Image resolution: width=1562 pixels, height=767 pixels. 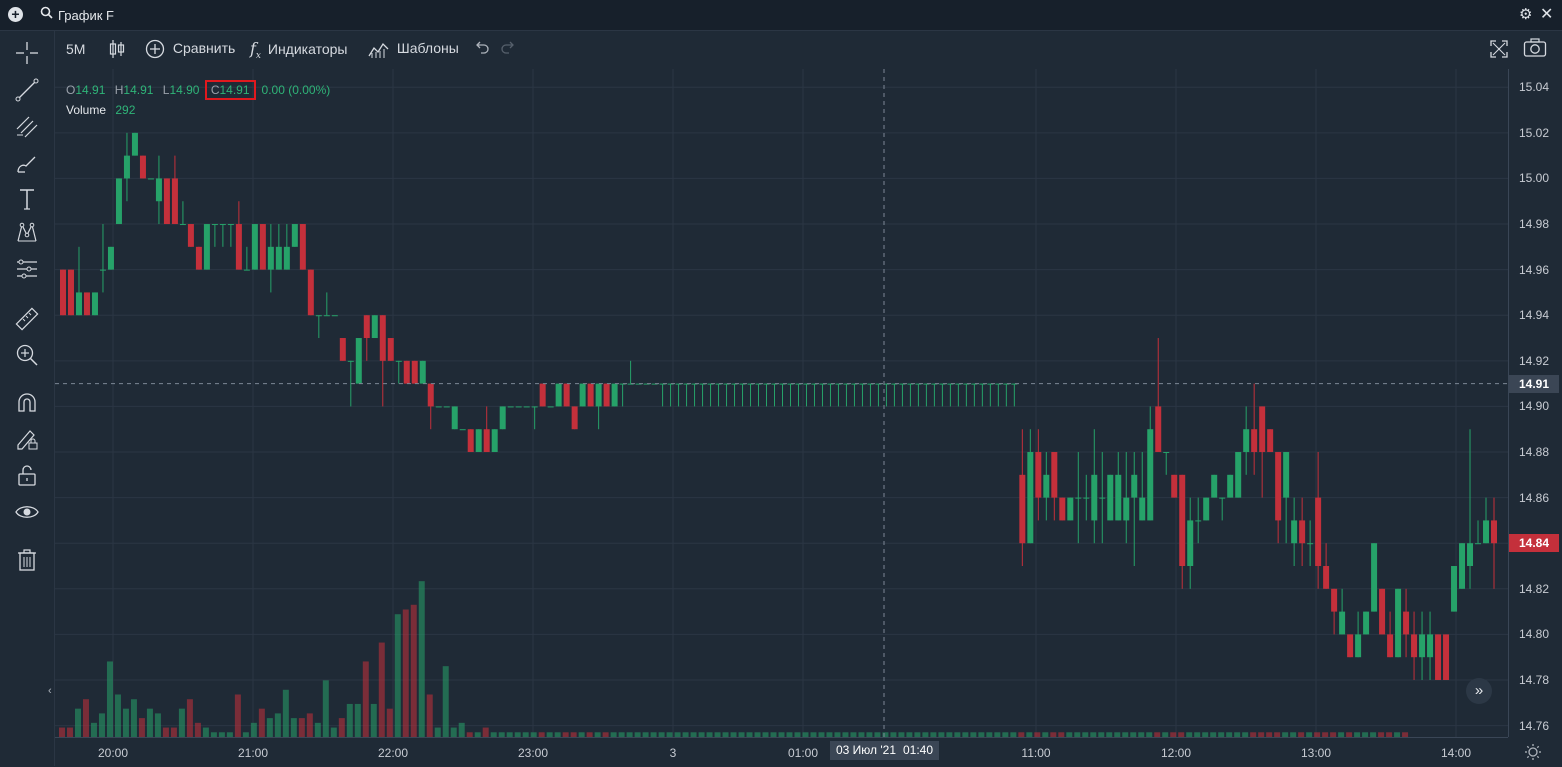 I want to click on volume-value: 292, so click(x=125, y=110).